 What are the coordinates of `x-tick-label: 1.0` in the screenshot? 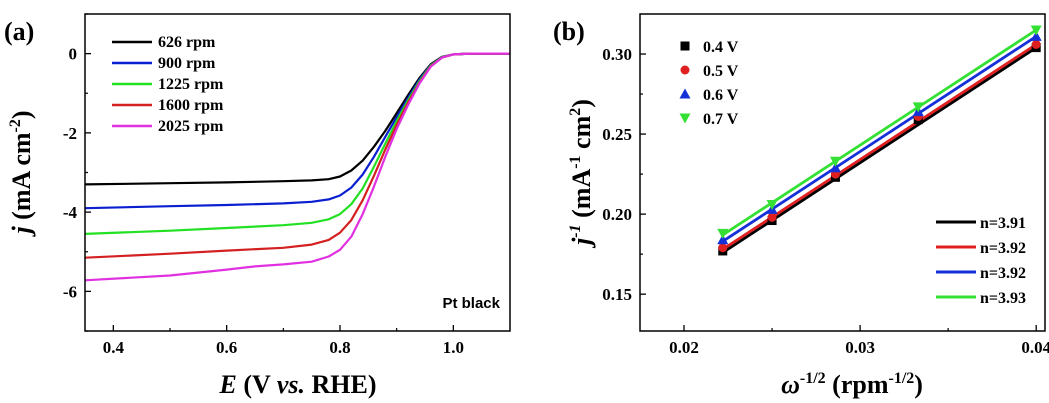 It's located at (453, 347).